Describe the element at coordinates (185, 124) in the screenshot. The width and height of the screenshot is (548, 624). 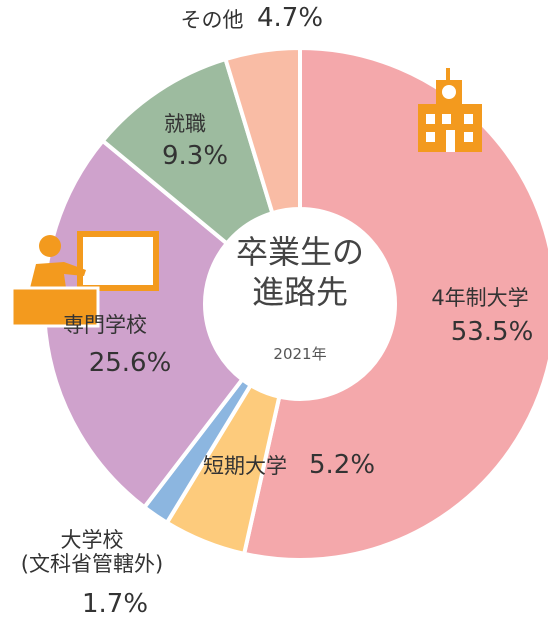
I see `category-label: 就職` at that location.